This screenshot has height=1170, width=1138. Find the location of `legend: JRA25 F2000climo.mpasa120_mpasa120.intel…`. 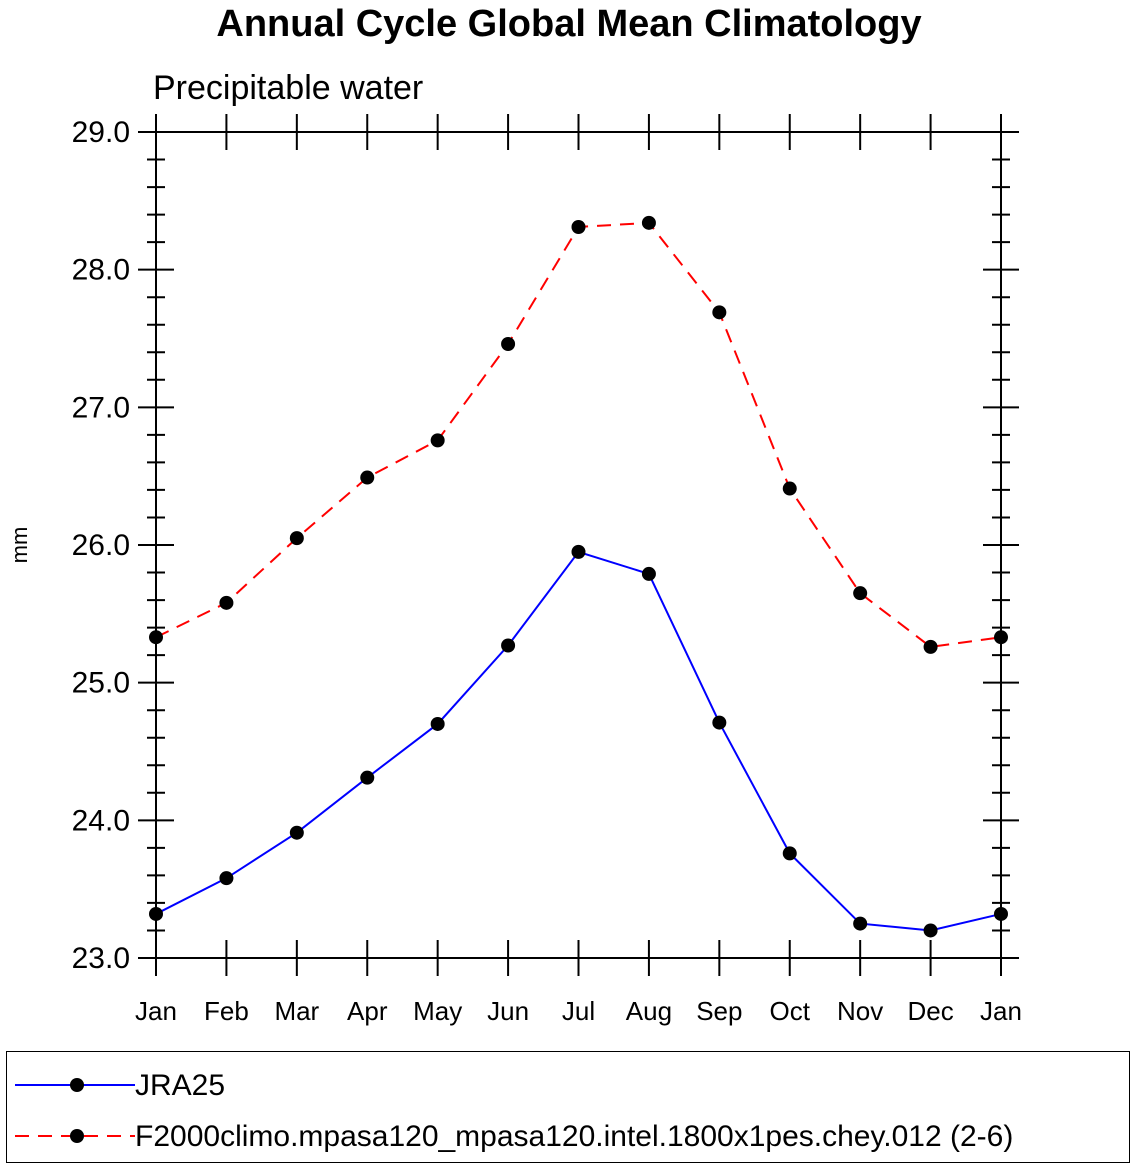

legend: JRA25 F2000climo.mpasa120_mpasa120.intel… is located at coordinates (568, 1107).